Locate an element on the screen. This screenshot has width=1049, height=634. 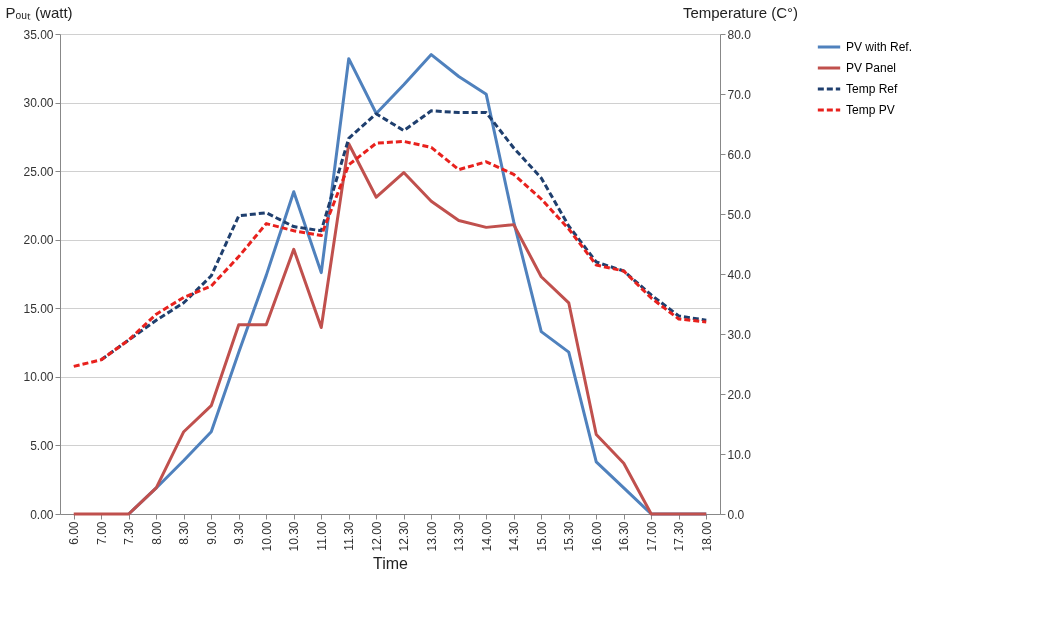
x-tick-label: 11.00 is located at coordinates (321, 536).